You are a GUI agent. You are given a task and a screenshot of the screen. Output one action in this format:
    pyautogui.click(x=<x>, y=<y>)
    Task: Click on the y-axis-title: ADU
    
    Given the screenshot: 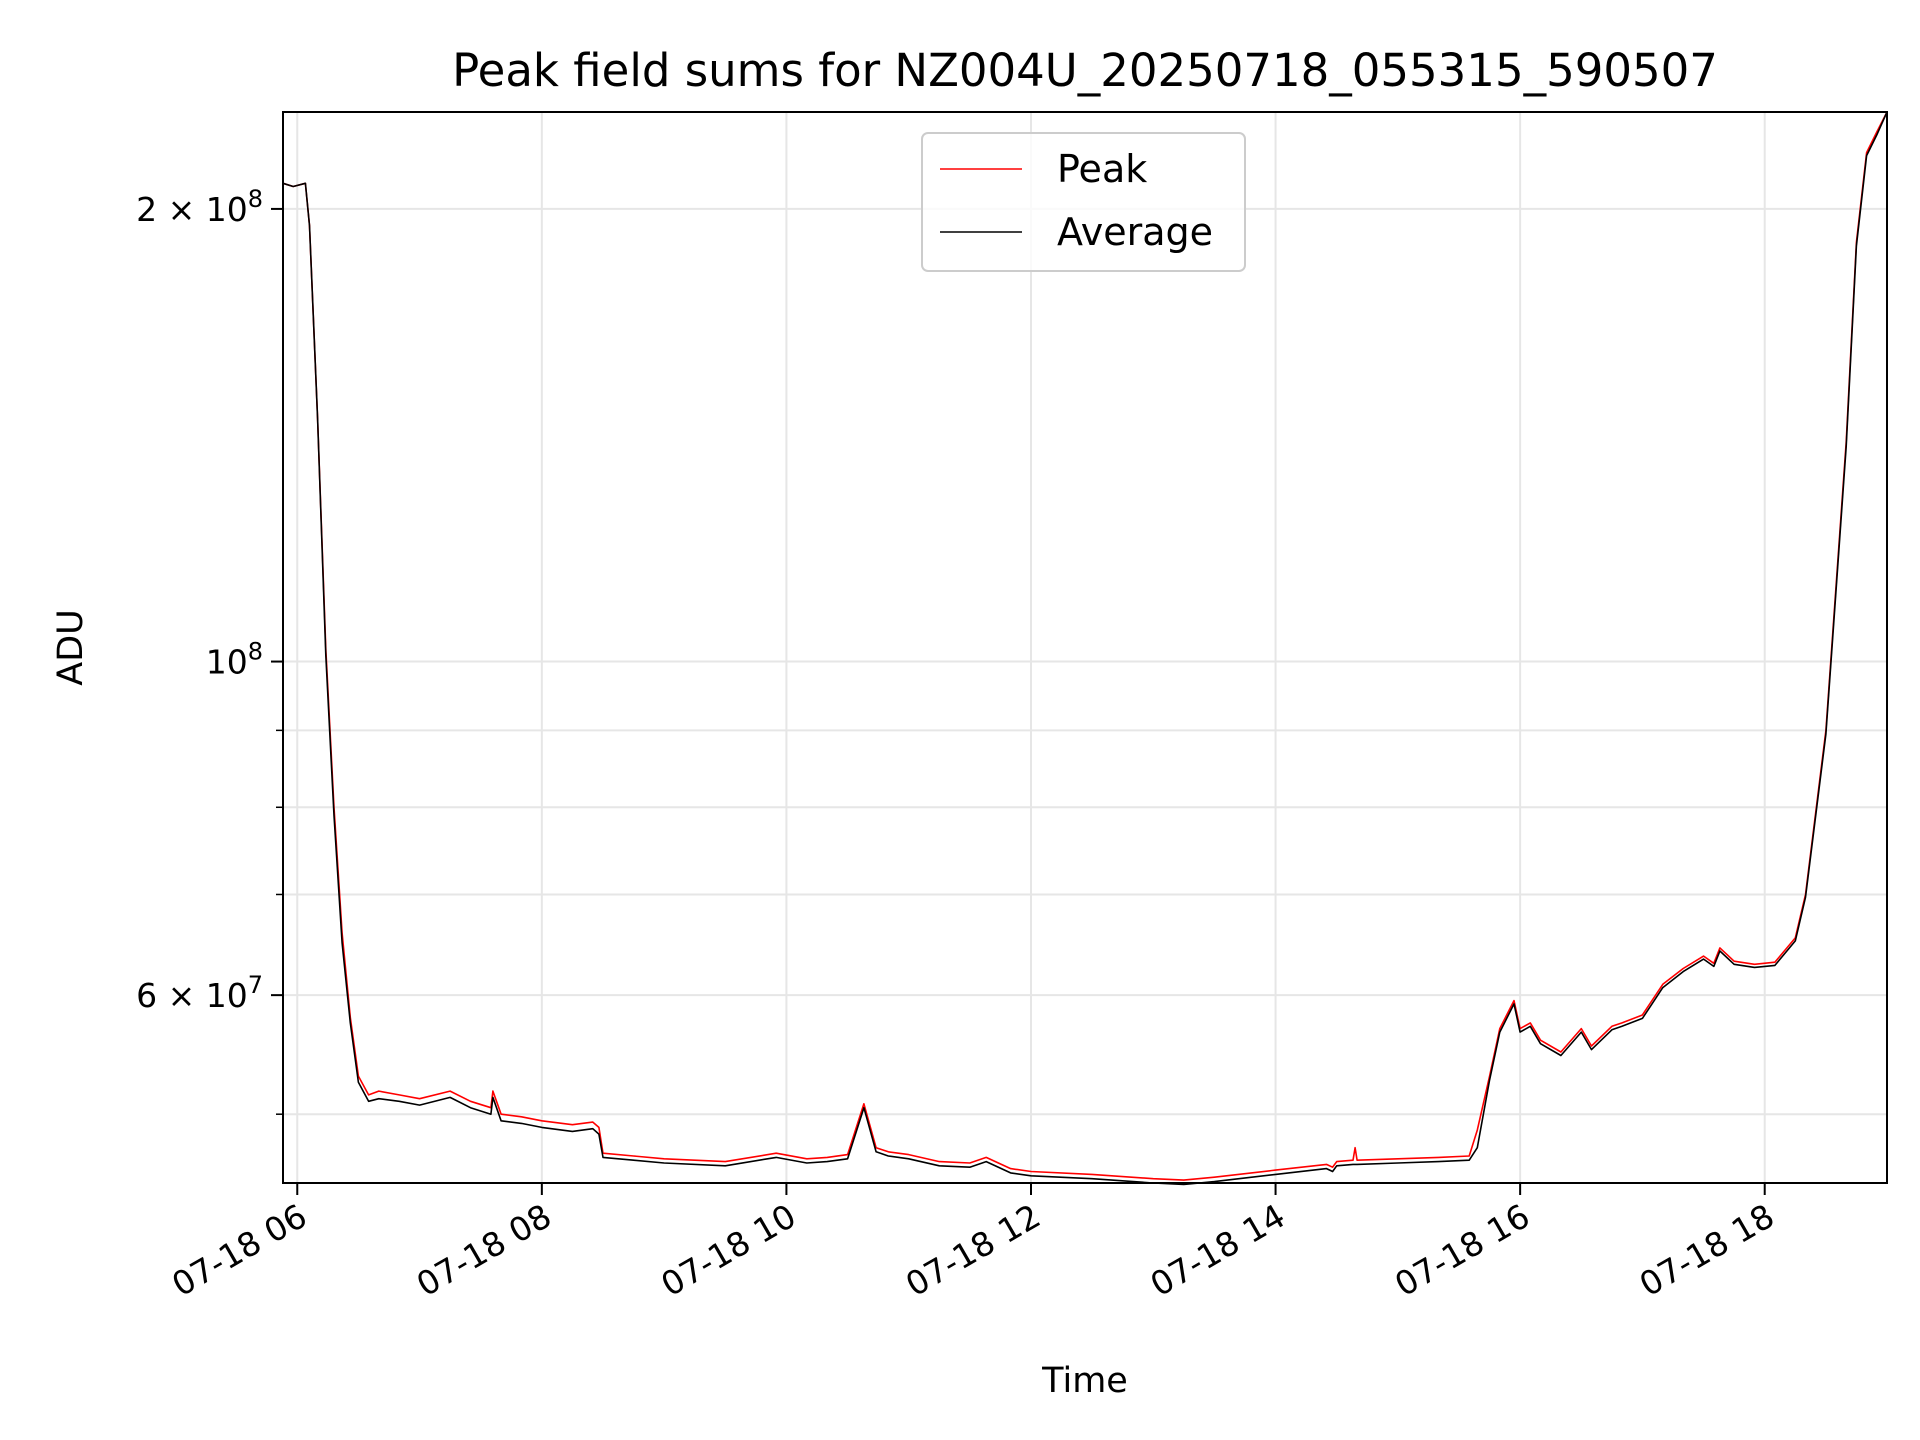 What is the action you would take?
    pyautogui.click(x=71, y=647)
    